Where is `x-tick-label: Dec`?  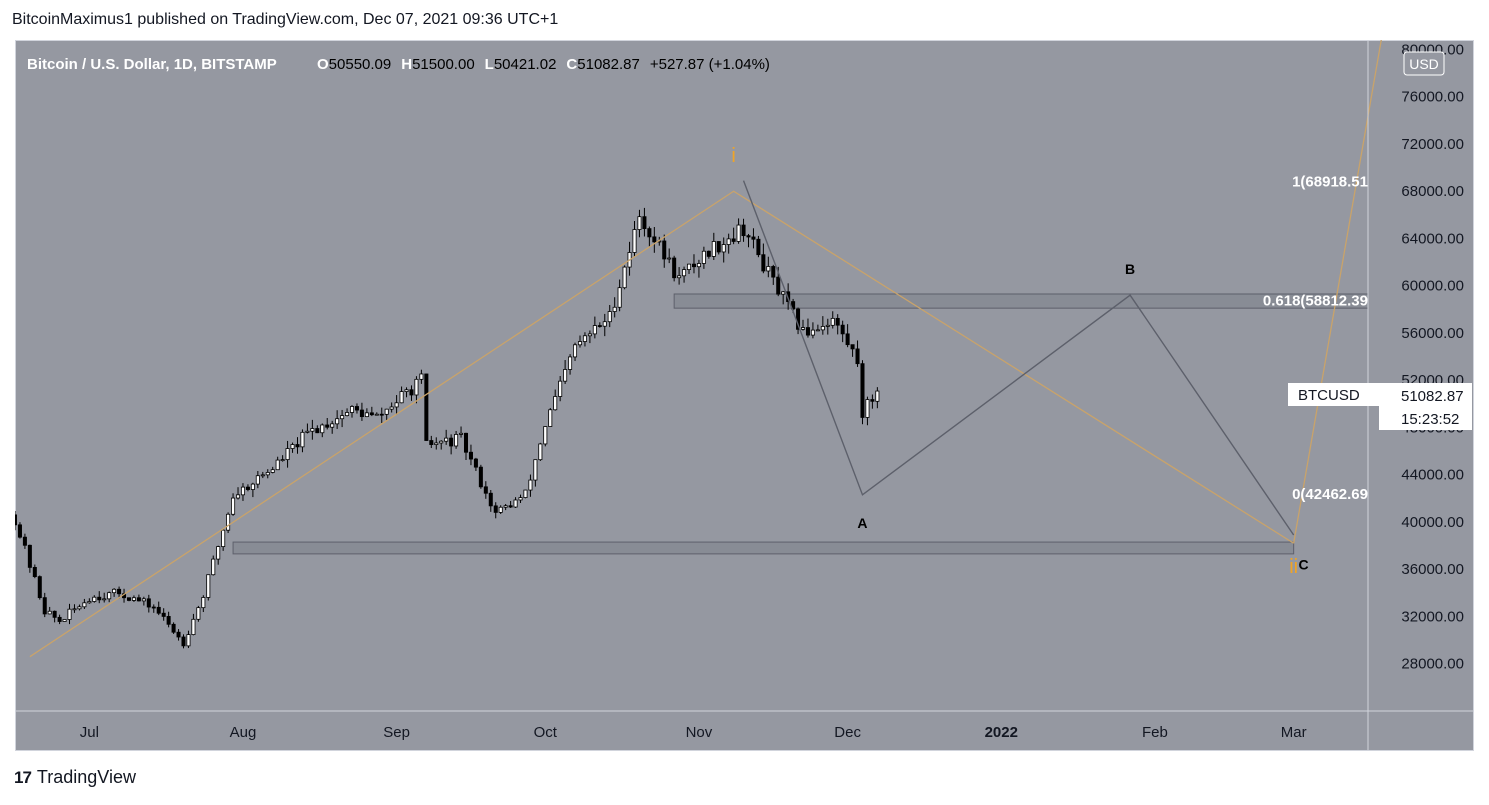 x-tick-label: Dec is located at coordinates (847, 732).